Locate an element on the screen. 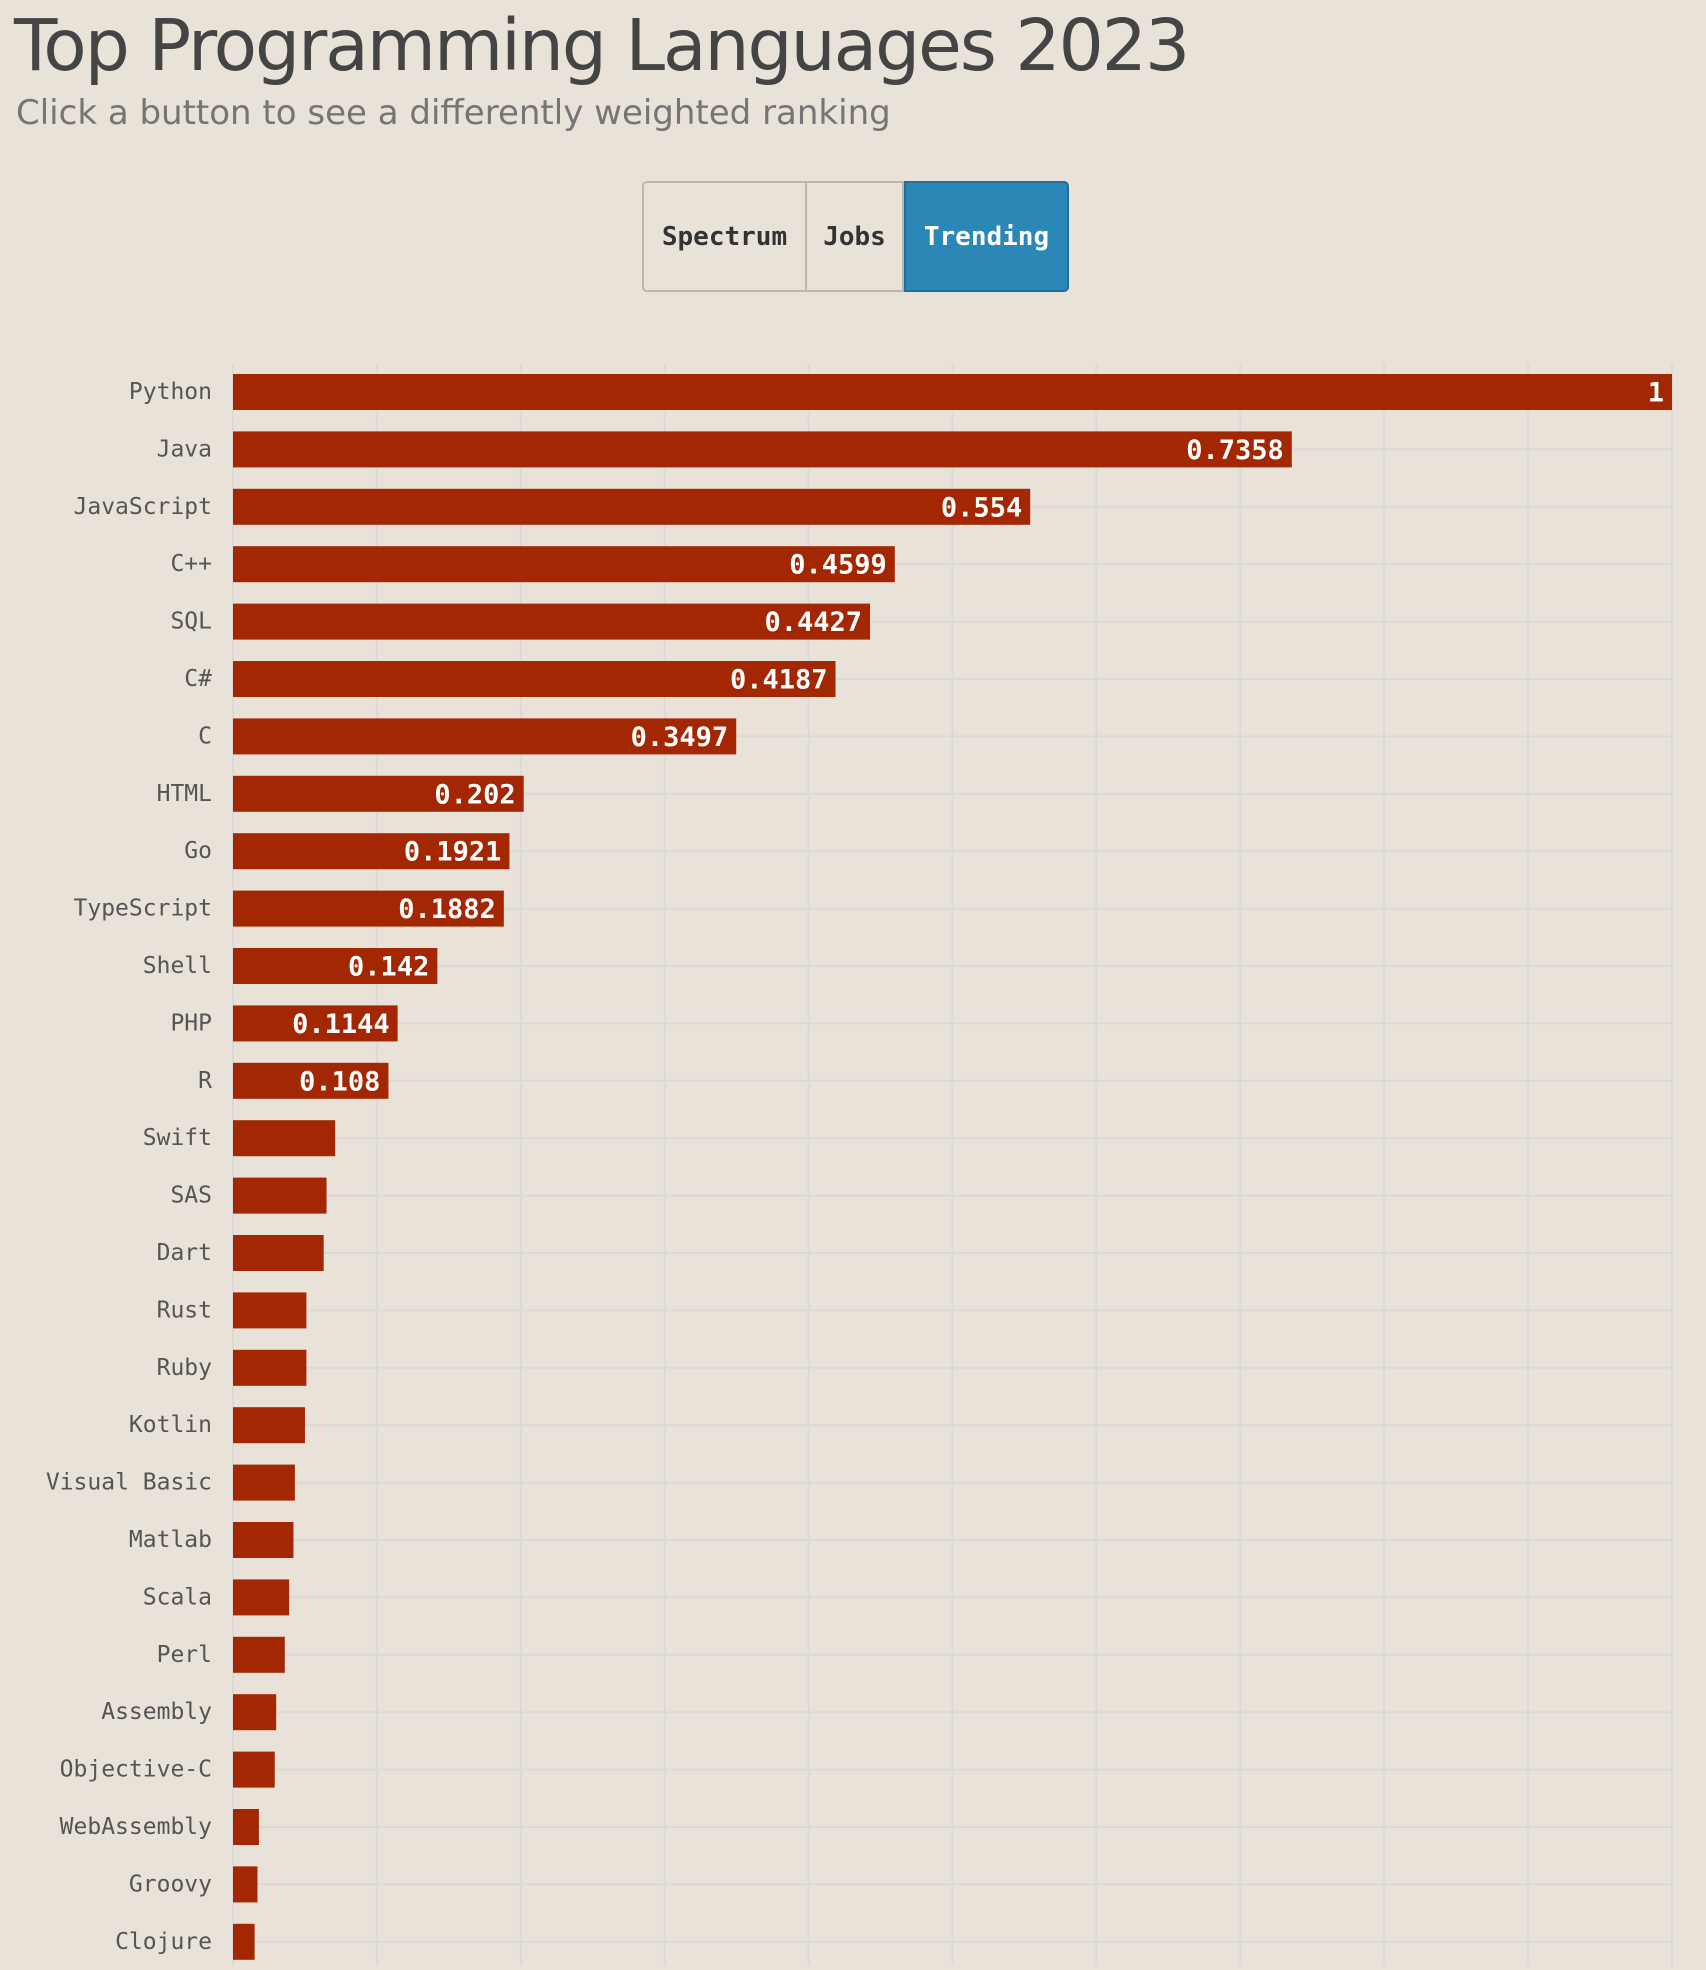 The width and height of the screenshot is (1706, 1970). bar-objective-c is located at coordinates (254, 1769).